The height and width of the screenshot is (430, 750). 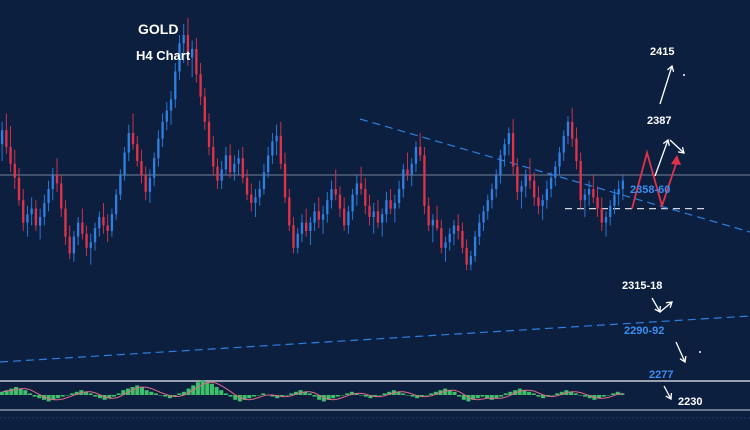 I want to click on arrow-tick-2387-head, so click(x=681, y=150).